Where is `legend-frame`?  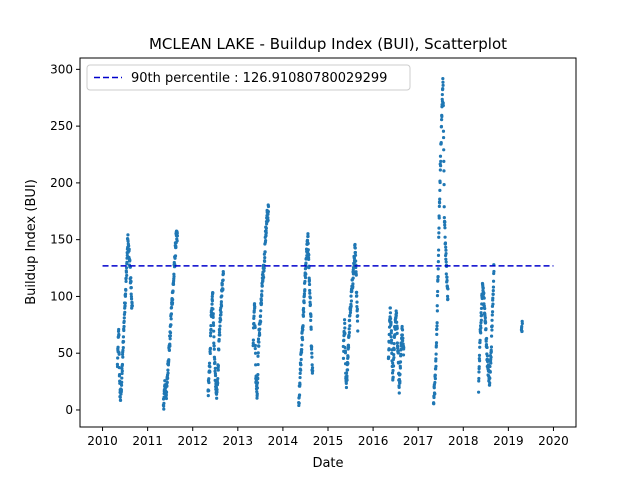
legend-frame is located at coordinates (248, 77).